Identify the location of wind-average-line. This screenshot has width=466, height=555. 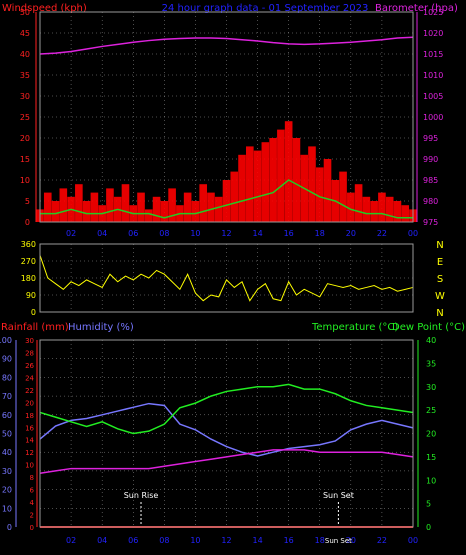
(226, 199).